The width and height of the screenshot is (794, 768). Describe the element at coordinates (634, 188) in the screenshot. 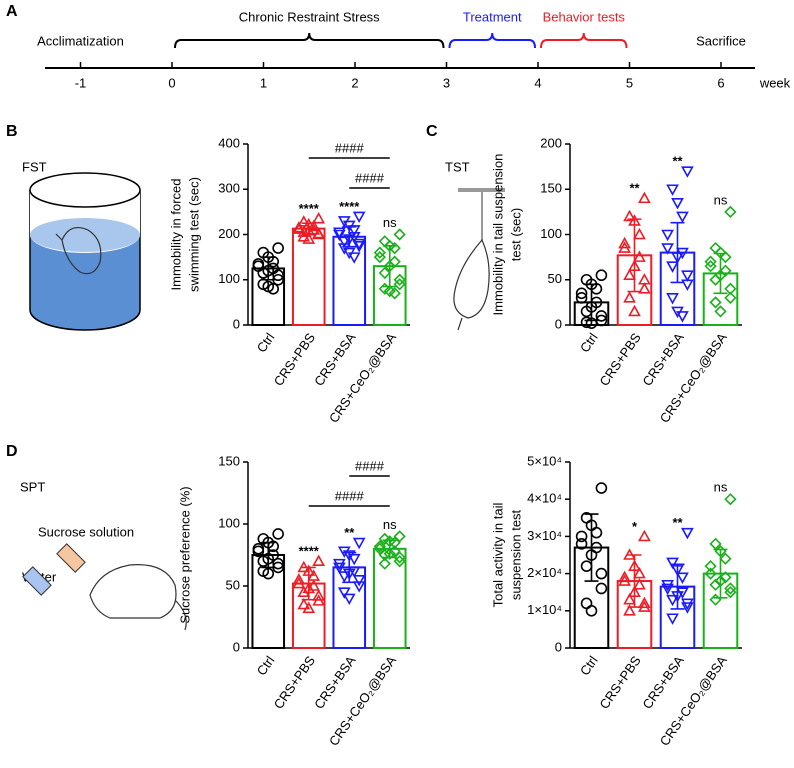

I see `significance-label: **` at that location.